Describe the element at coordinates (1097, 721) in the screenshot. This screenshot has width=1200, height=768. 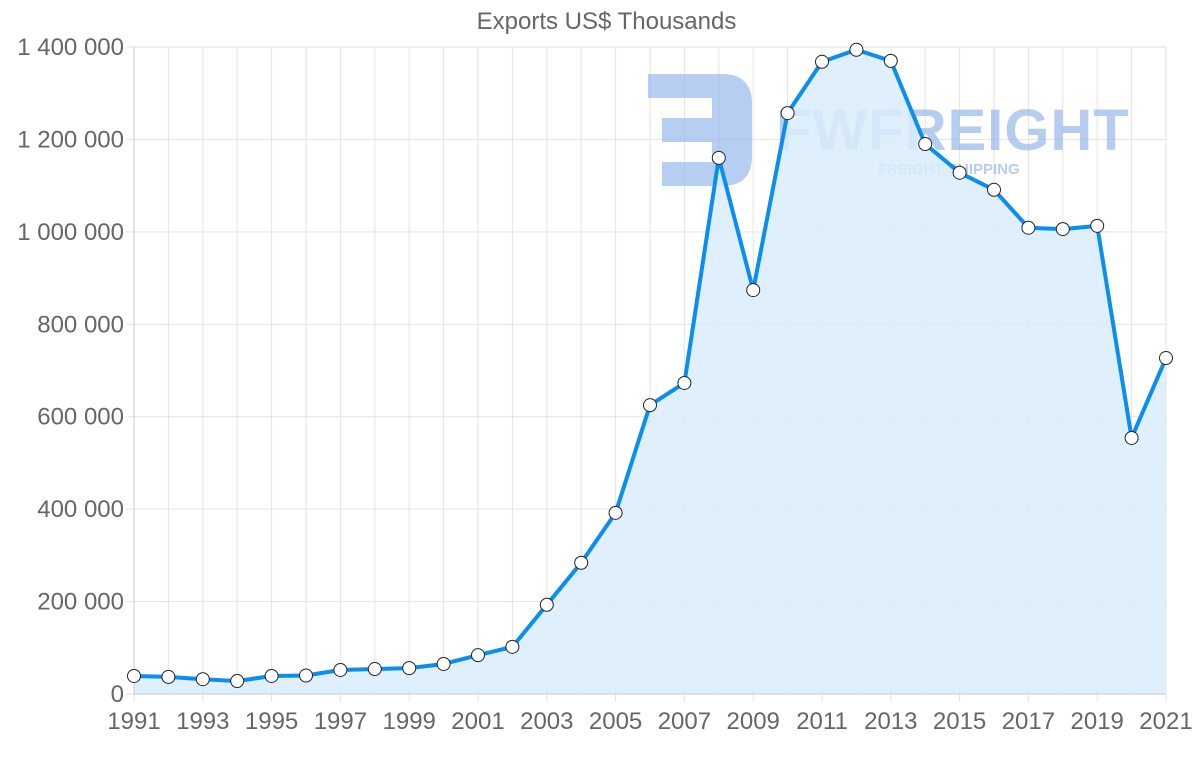
I see `x-tick-label: 2019` at that location.